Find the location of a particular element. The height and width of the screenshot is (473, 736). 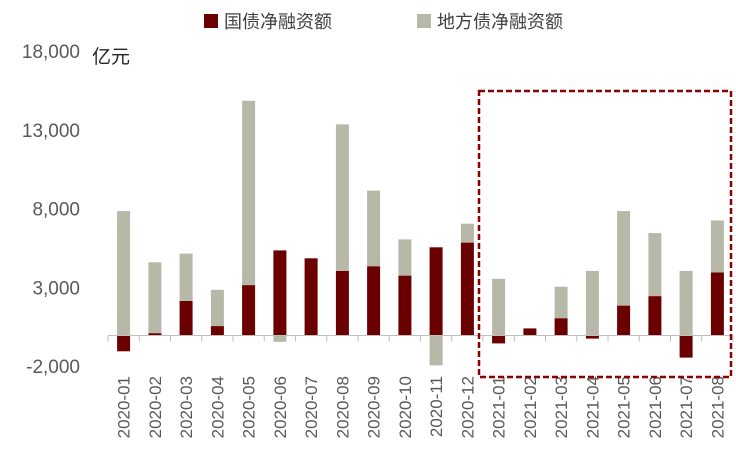

legend-label-local-bond: 地方债净融资额 is located at coordinates (500, 22).